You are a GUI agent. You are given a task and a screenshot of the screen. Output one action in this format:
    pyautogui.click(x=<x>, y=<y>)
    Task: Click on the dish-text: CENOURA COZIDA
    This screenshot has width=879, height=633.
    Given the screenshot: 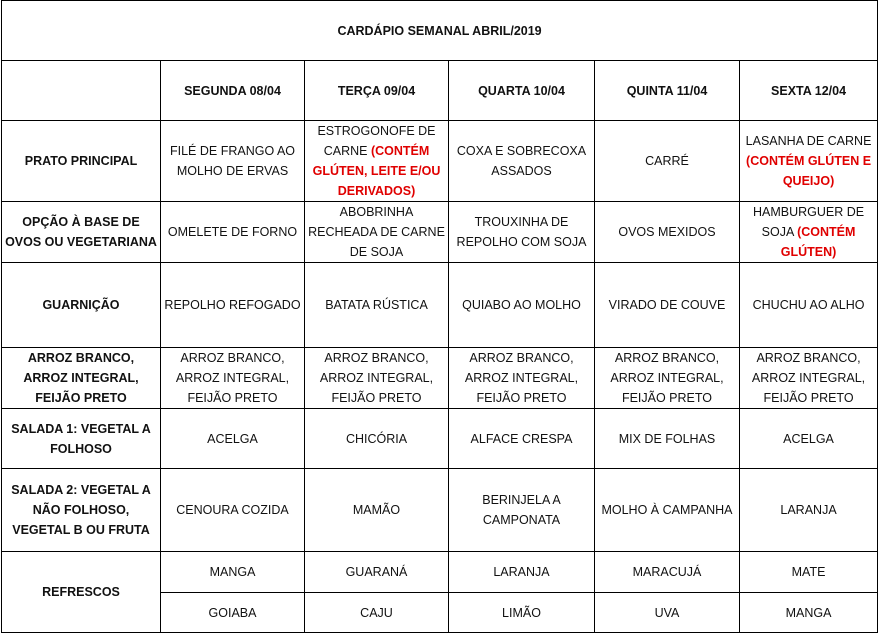 What is the action you would take?
    pyautogui.click(x=232, y=510)
    